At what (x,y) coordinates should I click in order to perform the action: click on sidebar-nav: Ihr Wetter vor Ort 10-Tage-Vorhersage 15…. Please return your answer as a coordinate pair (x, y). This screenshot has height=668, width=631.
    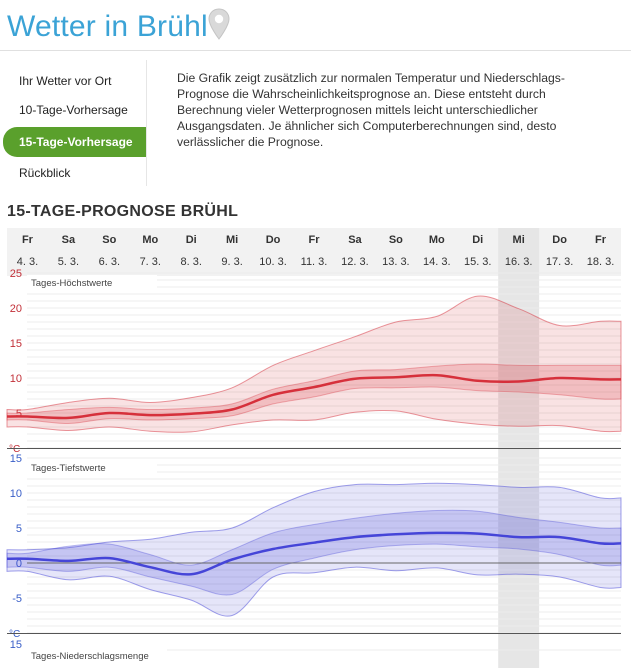
    Looking at the image, I should click on (73, 123).